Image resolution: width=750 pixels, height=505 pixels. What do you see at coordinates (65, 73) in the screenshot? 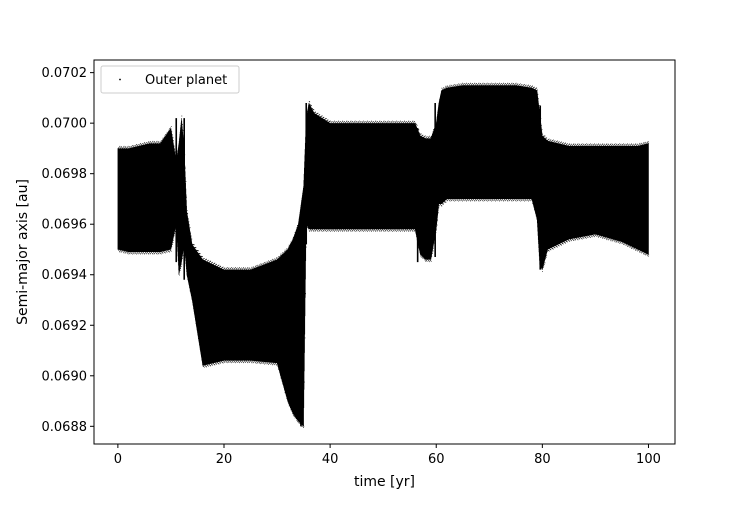
I see `y-tick-label: 0.0702` at bounding box center [65, 73].